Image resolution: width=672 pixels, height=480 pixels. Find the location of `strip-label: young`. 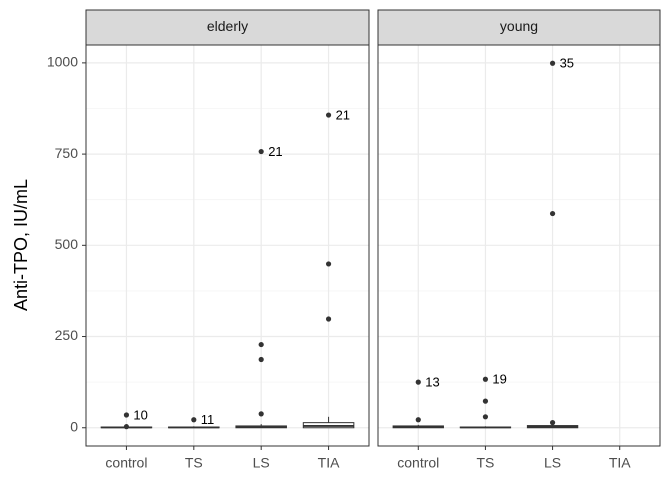

strip-label: young is located at coordinates (519, 26).